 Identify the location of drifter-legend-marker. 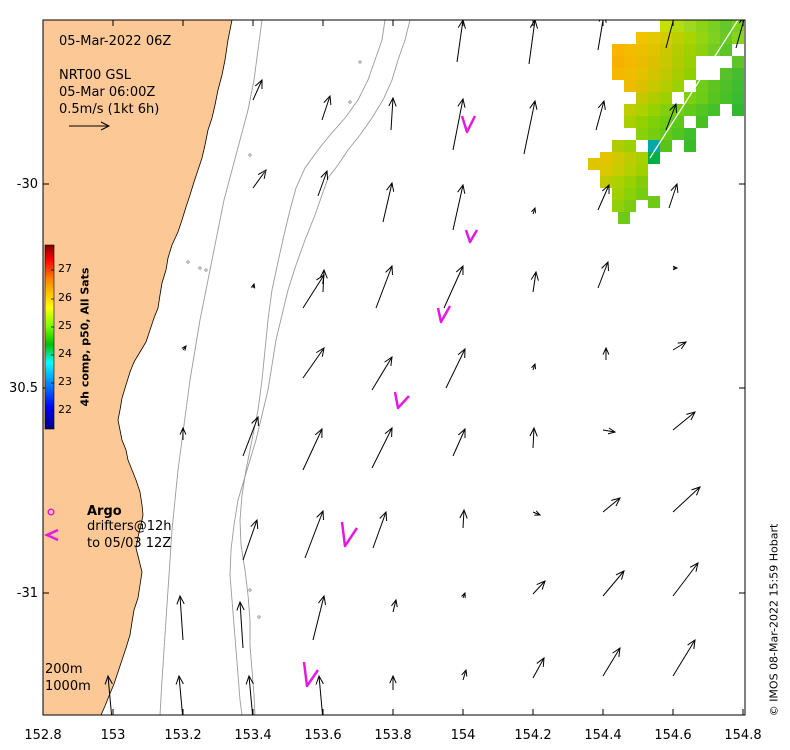
(51, 535).